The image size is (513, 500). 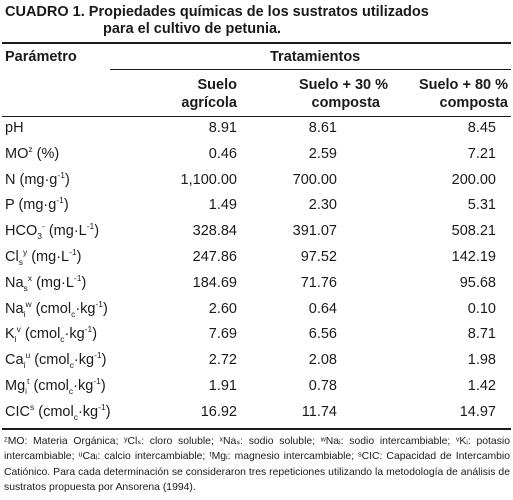 What do you see at coordinates (52, 231) in the screenshot?
I see `parameter-label: HCO3- (mg·L-1)` at bounding box center [52, 231].